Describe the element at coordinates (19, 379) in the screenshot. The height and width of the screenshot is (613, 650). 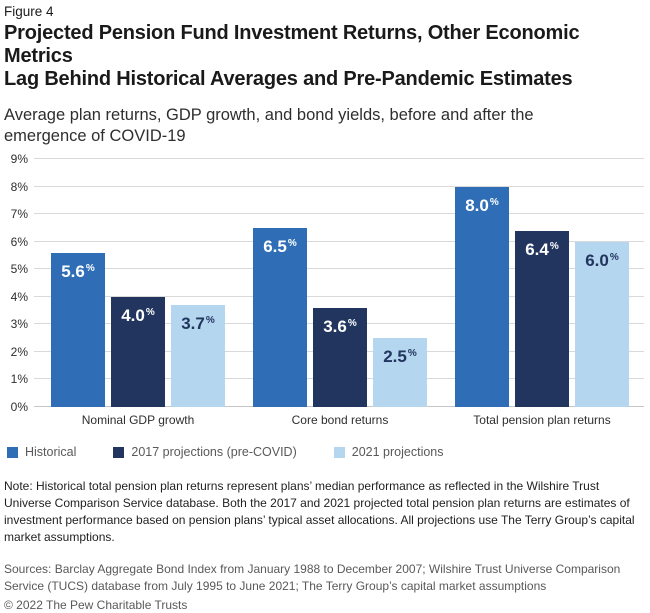
I see `y-tick-1: 1%` at that location.